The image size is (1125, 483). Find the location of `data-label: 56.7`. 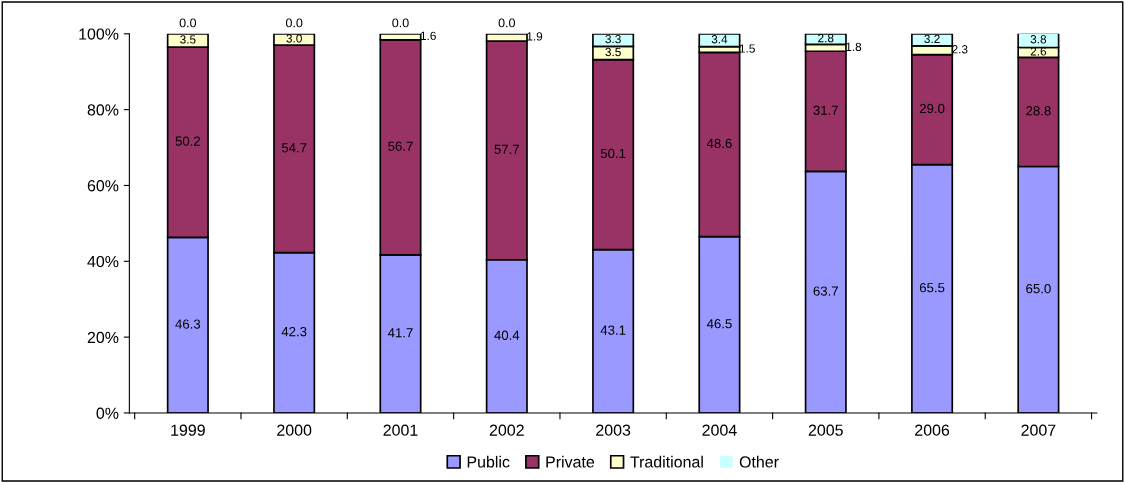

data-label: 56.7 is located at coordinates (400, 146).